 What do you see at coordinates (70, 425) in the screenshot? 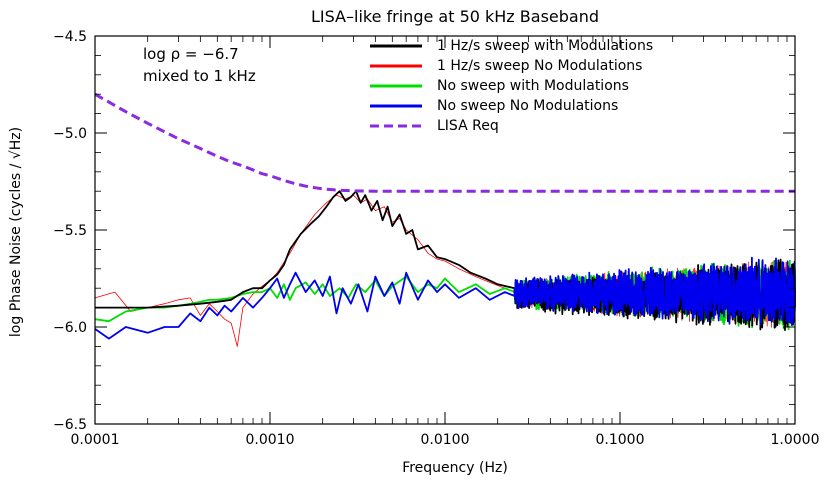
I see `y-tick-label: −6.5` at bounding box center [70, 425].